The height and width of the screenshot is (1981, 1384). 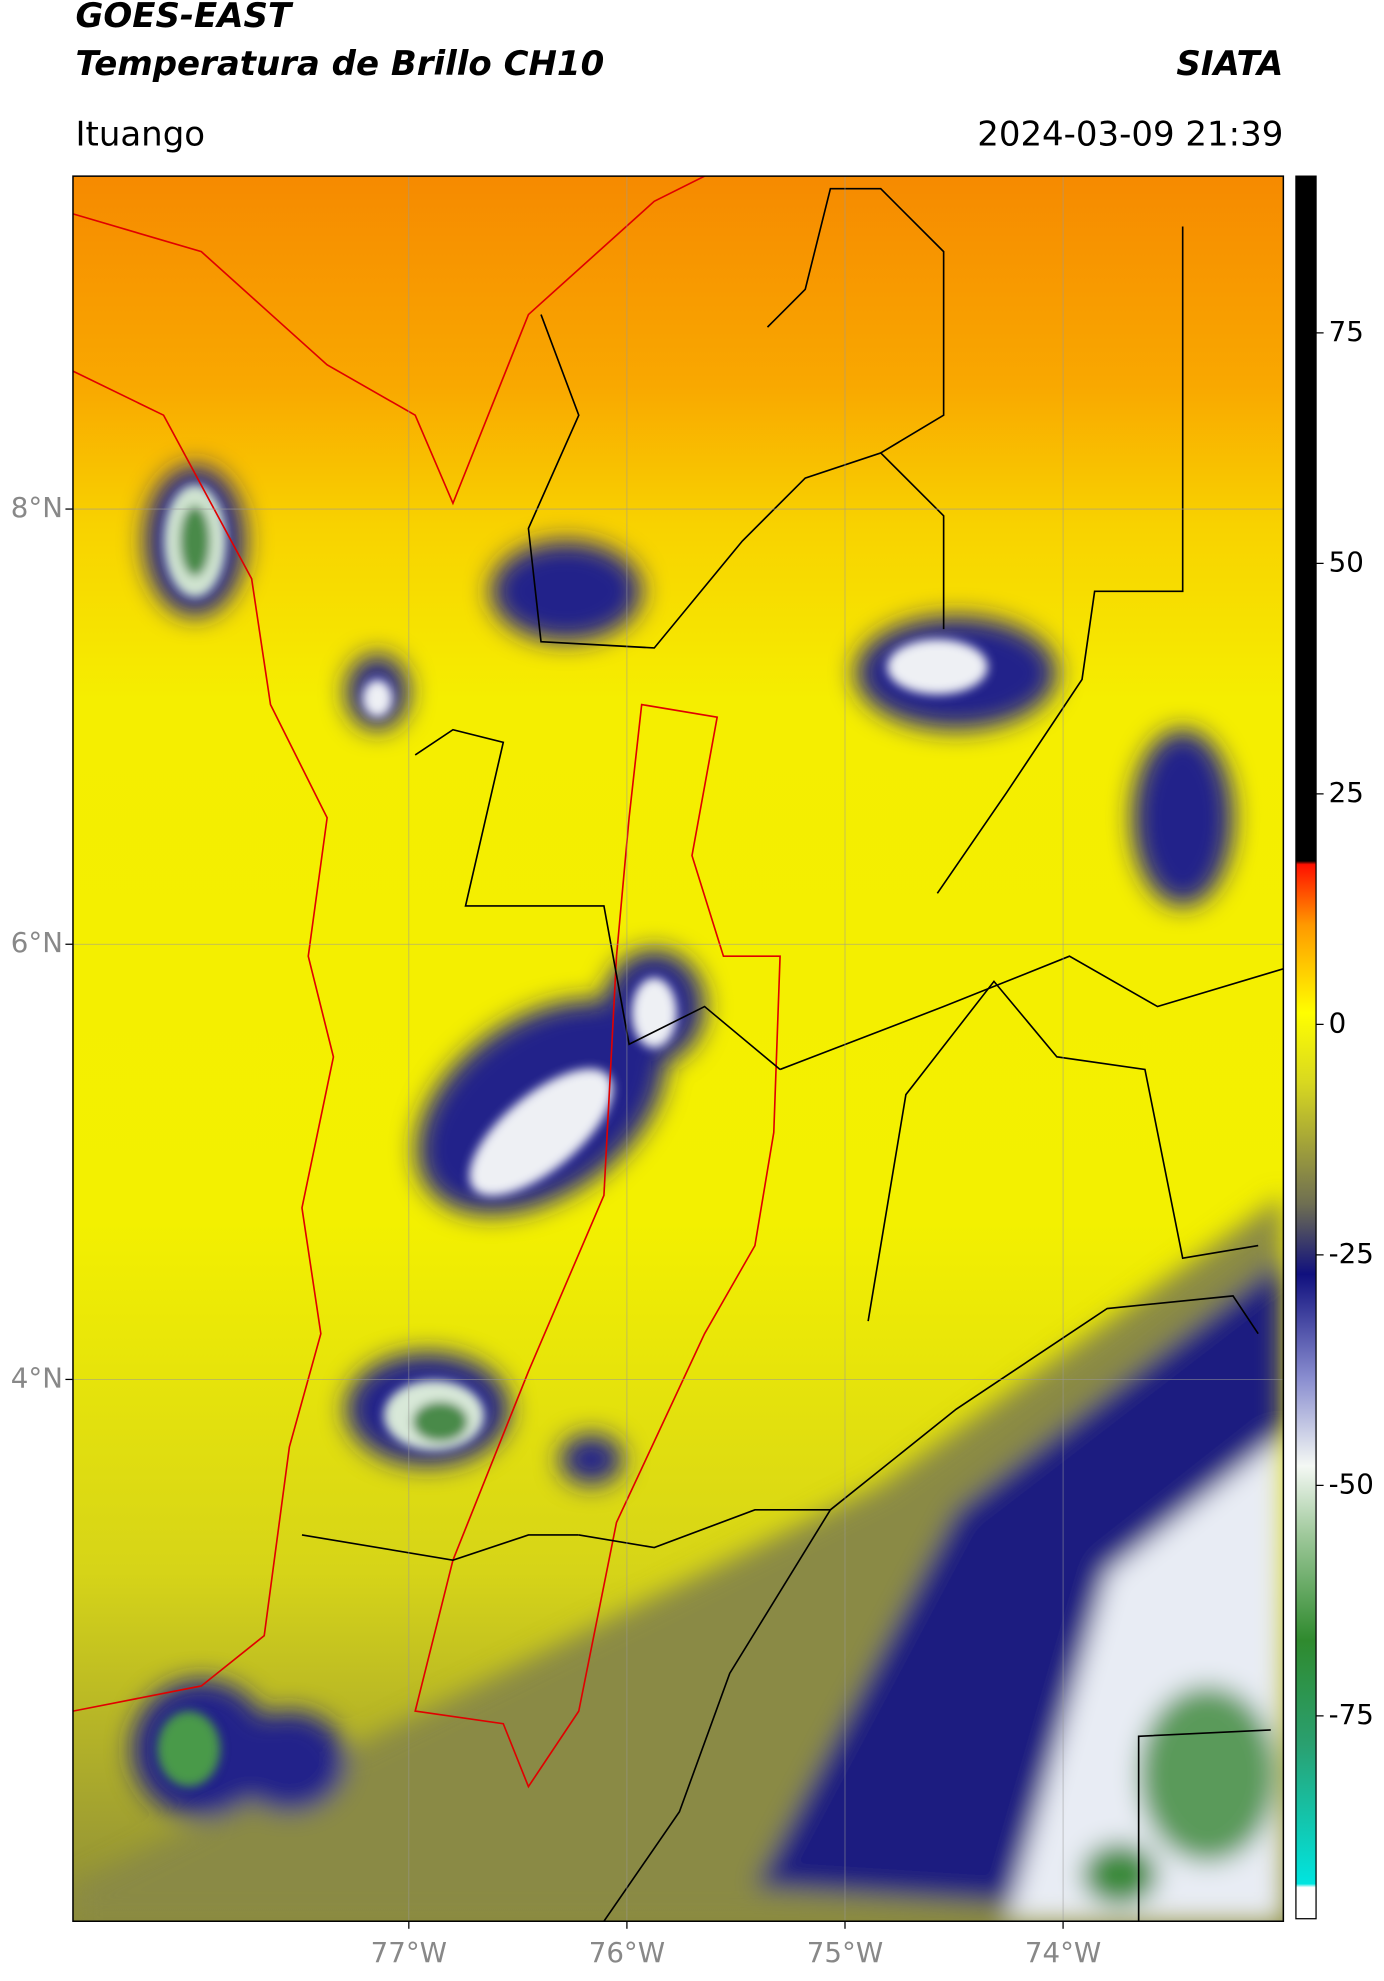 What do you see at coordinates (1346, 561) in the screenshot?
I see `colorbar-tick-label: 50` at bounding box center [1346, 561].